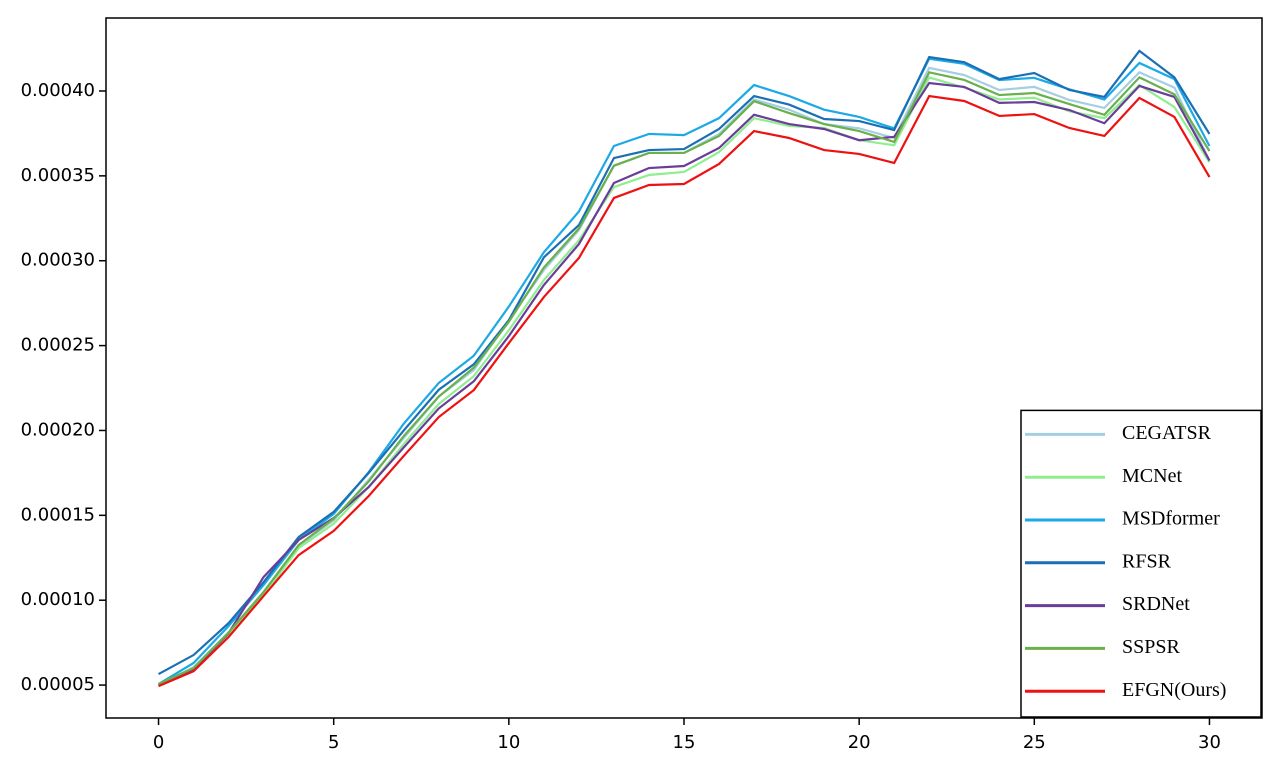  Describe the element at coordinates (58, 599) in the screenshot. I see `y-tick-label: 0.00010` at that location.